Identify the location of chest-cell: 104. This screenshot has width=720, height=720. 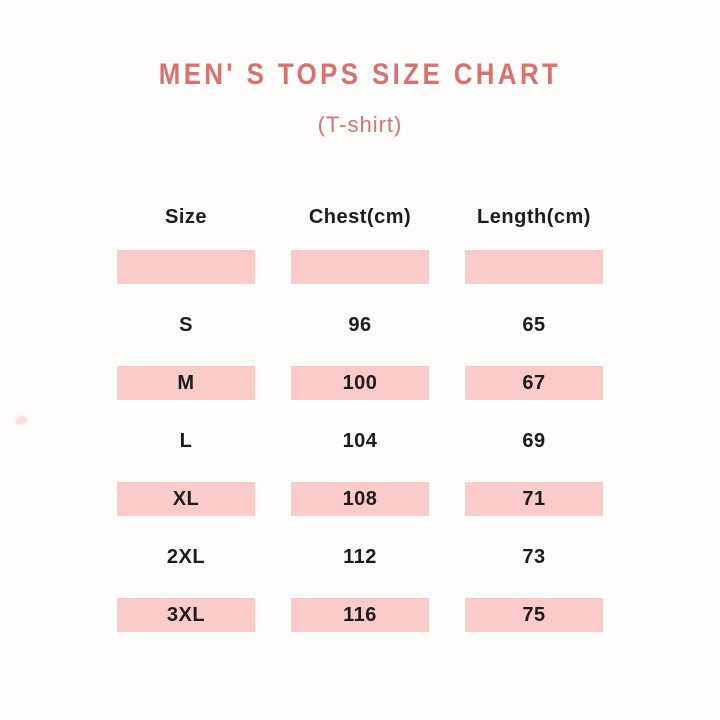
(360, 440).